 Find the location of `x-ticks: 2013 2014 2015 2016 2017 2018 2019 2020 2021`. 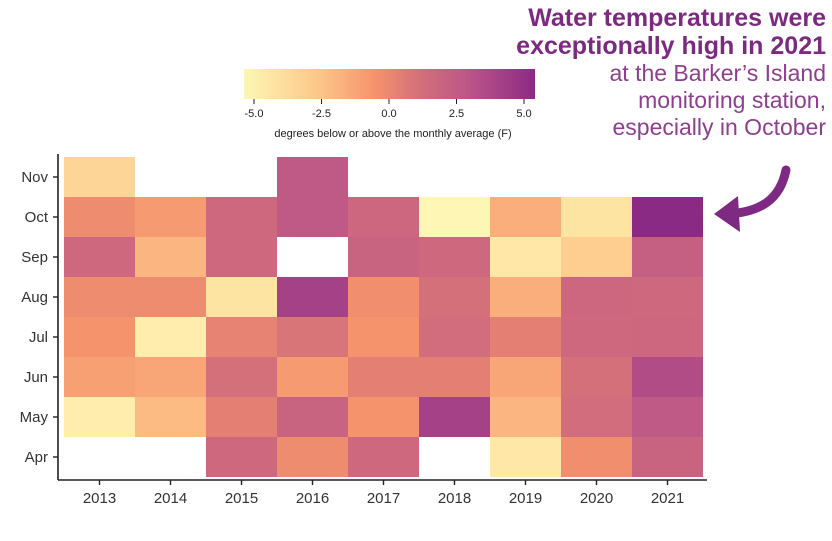

x-ticks: 2013 2014 2015 2016 2017 2018 2019 2020 2021 is located at coordinates (383, 493).